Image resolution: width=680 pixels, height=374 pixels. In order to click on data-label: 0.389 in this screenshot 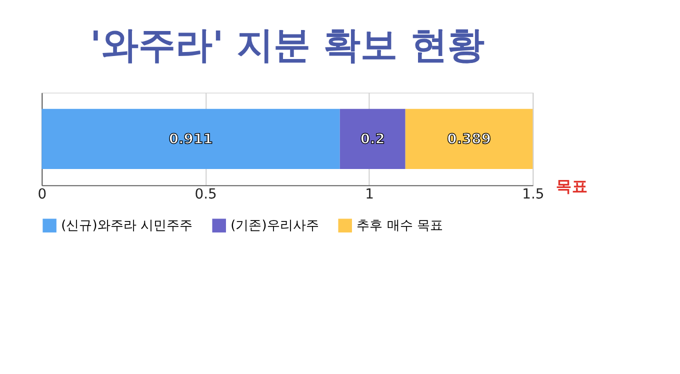, I will do `click(469, 140)`.